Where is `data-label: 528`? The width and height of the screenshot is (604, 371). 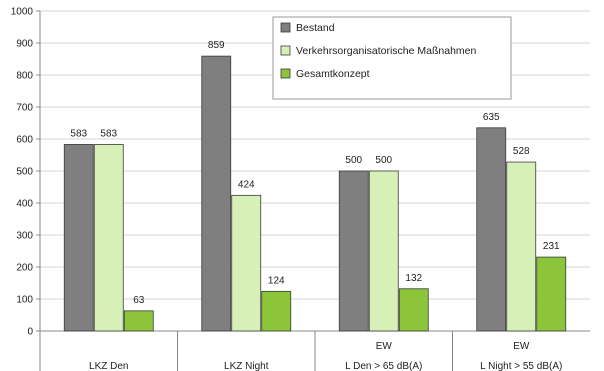
data-label: 528 is located at coordinates (521, 151).